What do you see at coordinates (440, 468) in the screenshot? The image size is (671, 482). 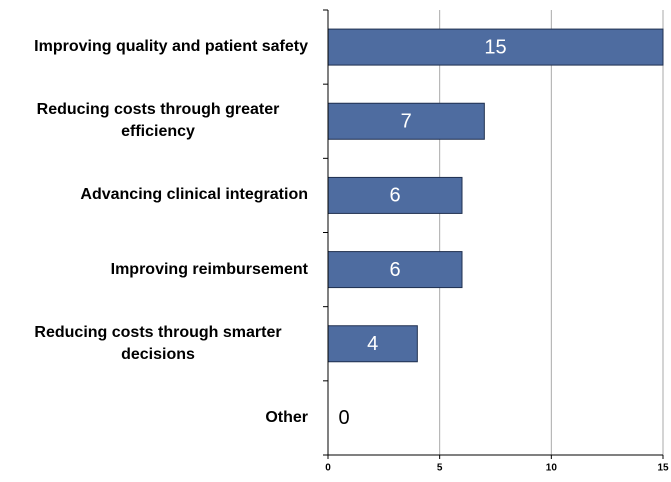 I see `x-tick-label: 5` at bounding box center [440, 468].